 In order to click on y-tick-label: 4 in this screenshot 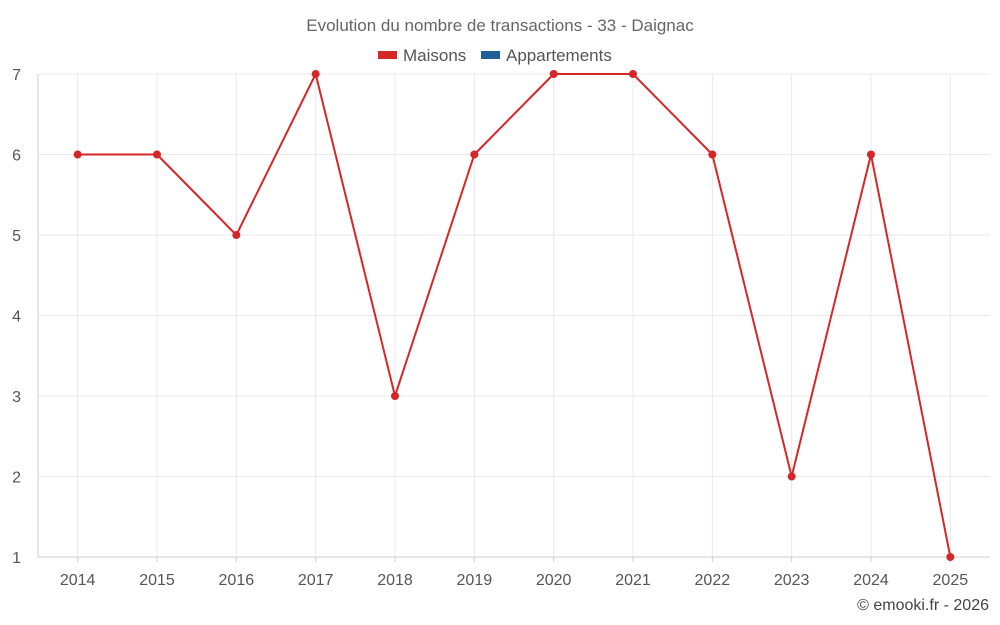, I will do `click(16, 317)`.